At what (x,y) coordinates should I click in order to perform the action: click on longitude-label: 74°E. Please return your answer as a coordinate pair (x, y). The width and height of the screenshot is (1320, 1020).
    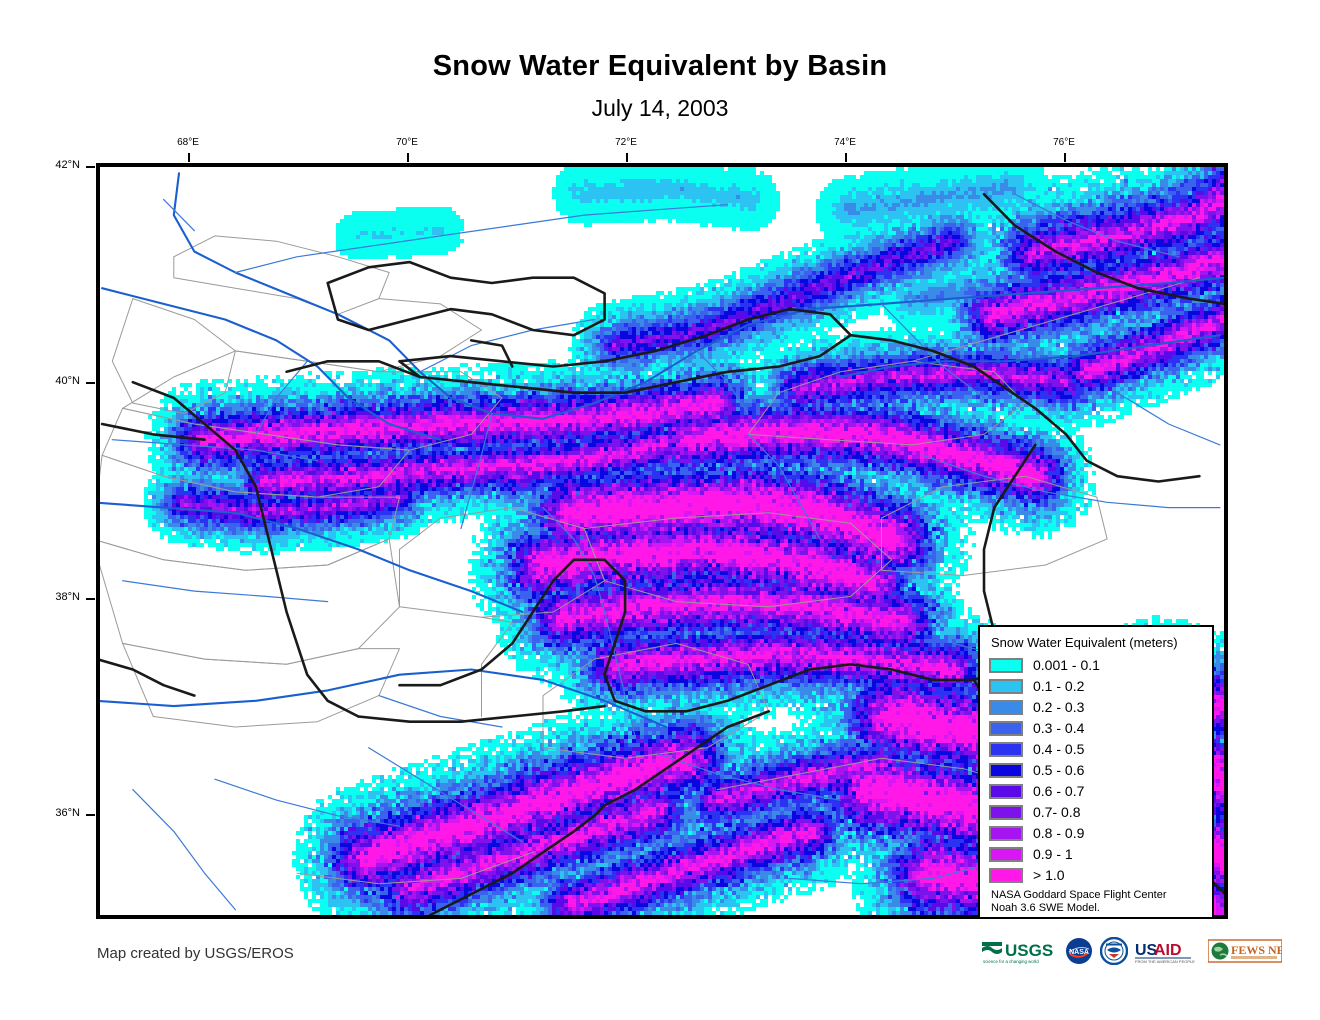
    Looking at the image, I should click on (845, 142).